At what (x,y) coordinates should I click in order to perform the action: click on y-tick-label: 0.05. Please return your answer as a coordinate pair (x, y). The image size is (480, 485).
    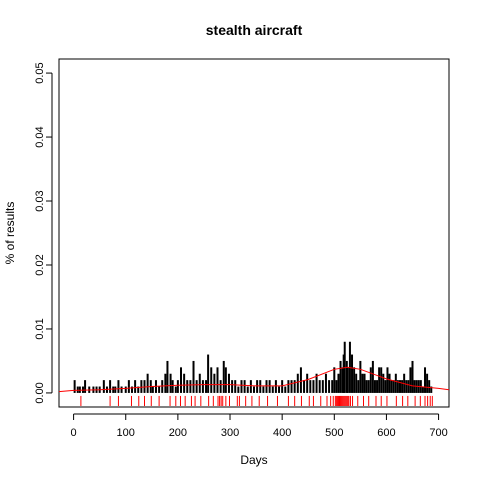
    Looking at the image, I should click on (40, 72).